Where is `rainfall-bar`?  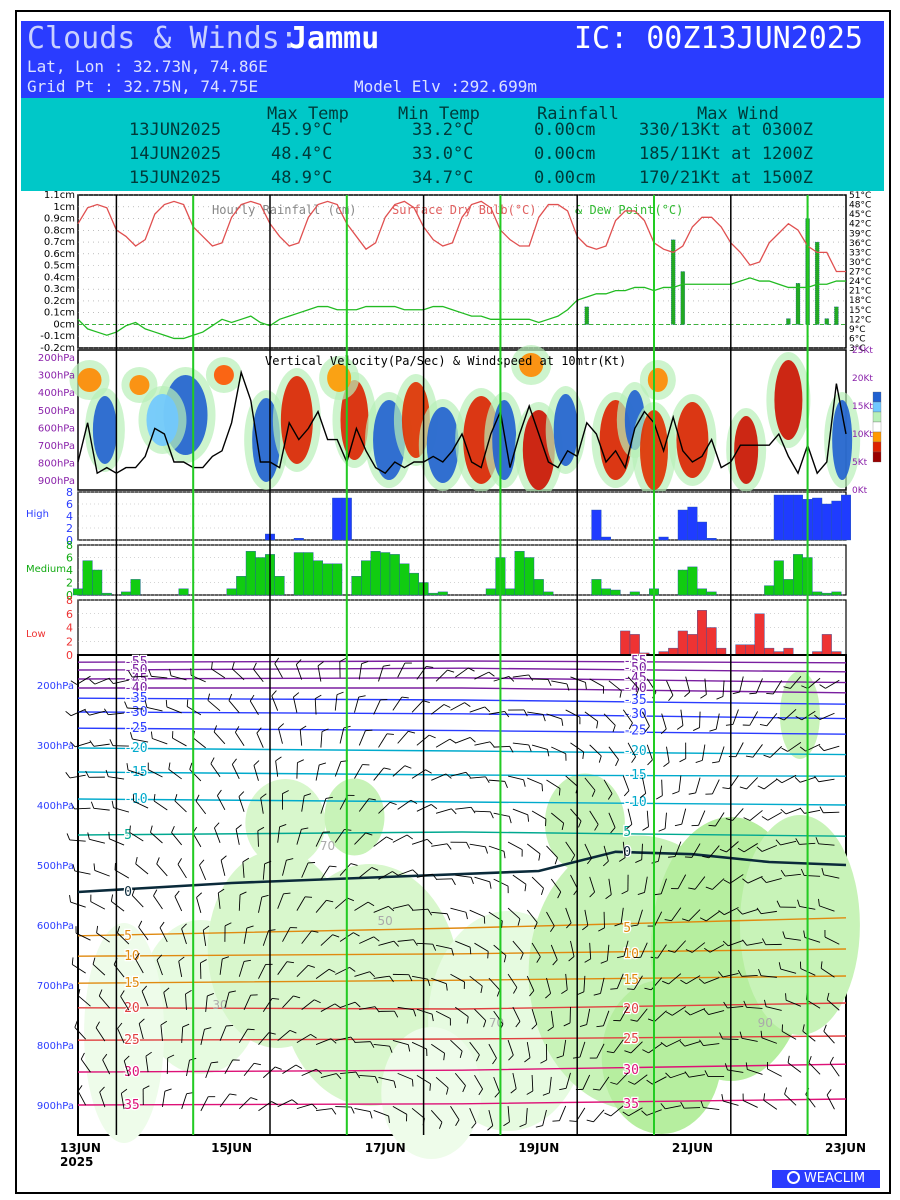 rainfall-bar is located at coordinates (788, 321).